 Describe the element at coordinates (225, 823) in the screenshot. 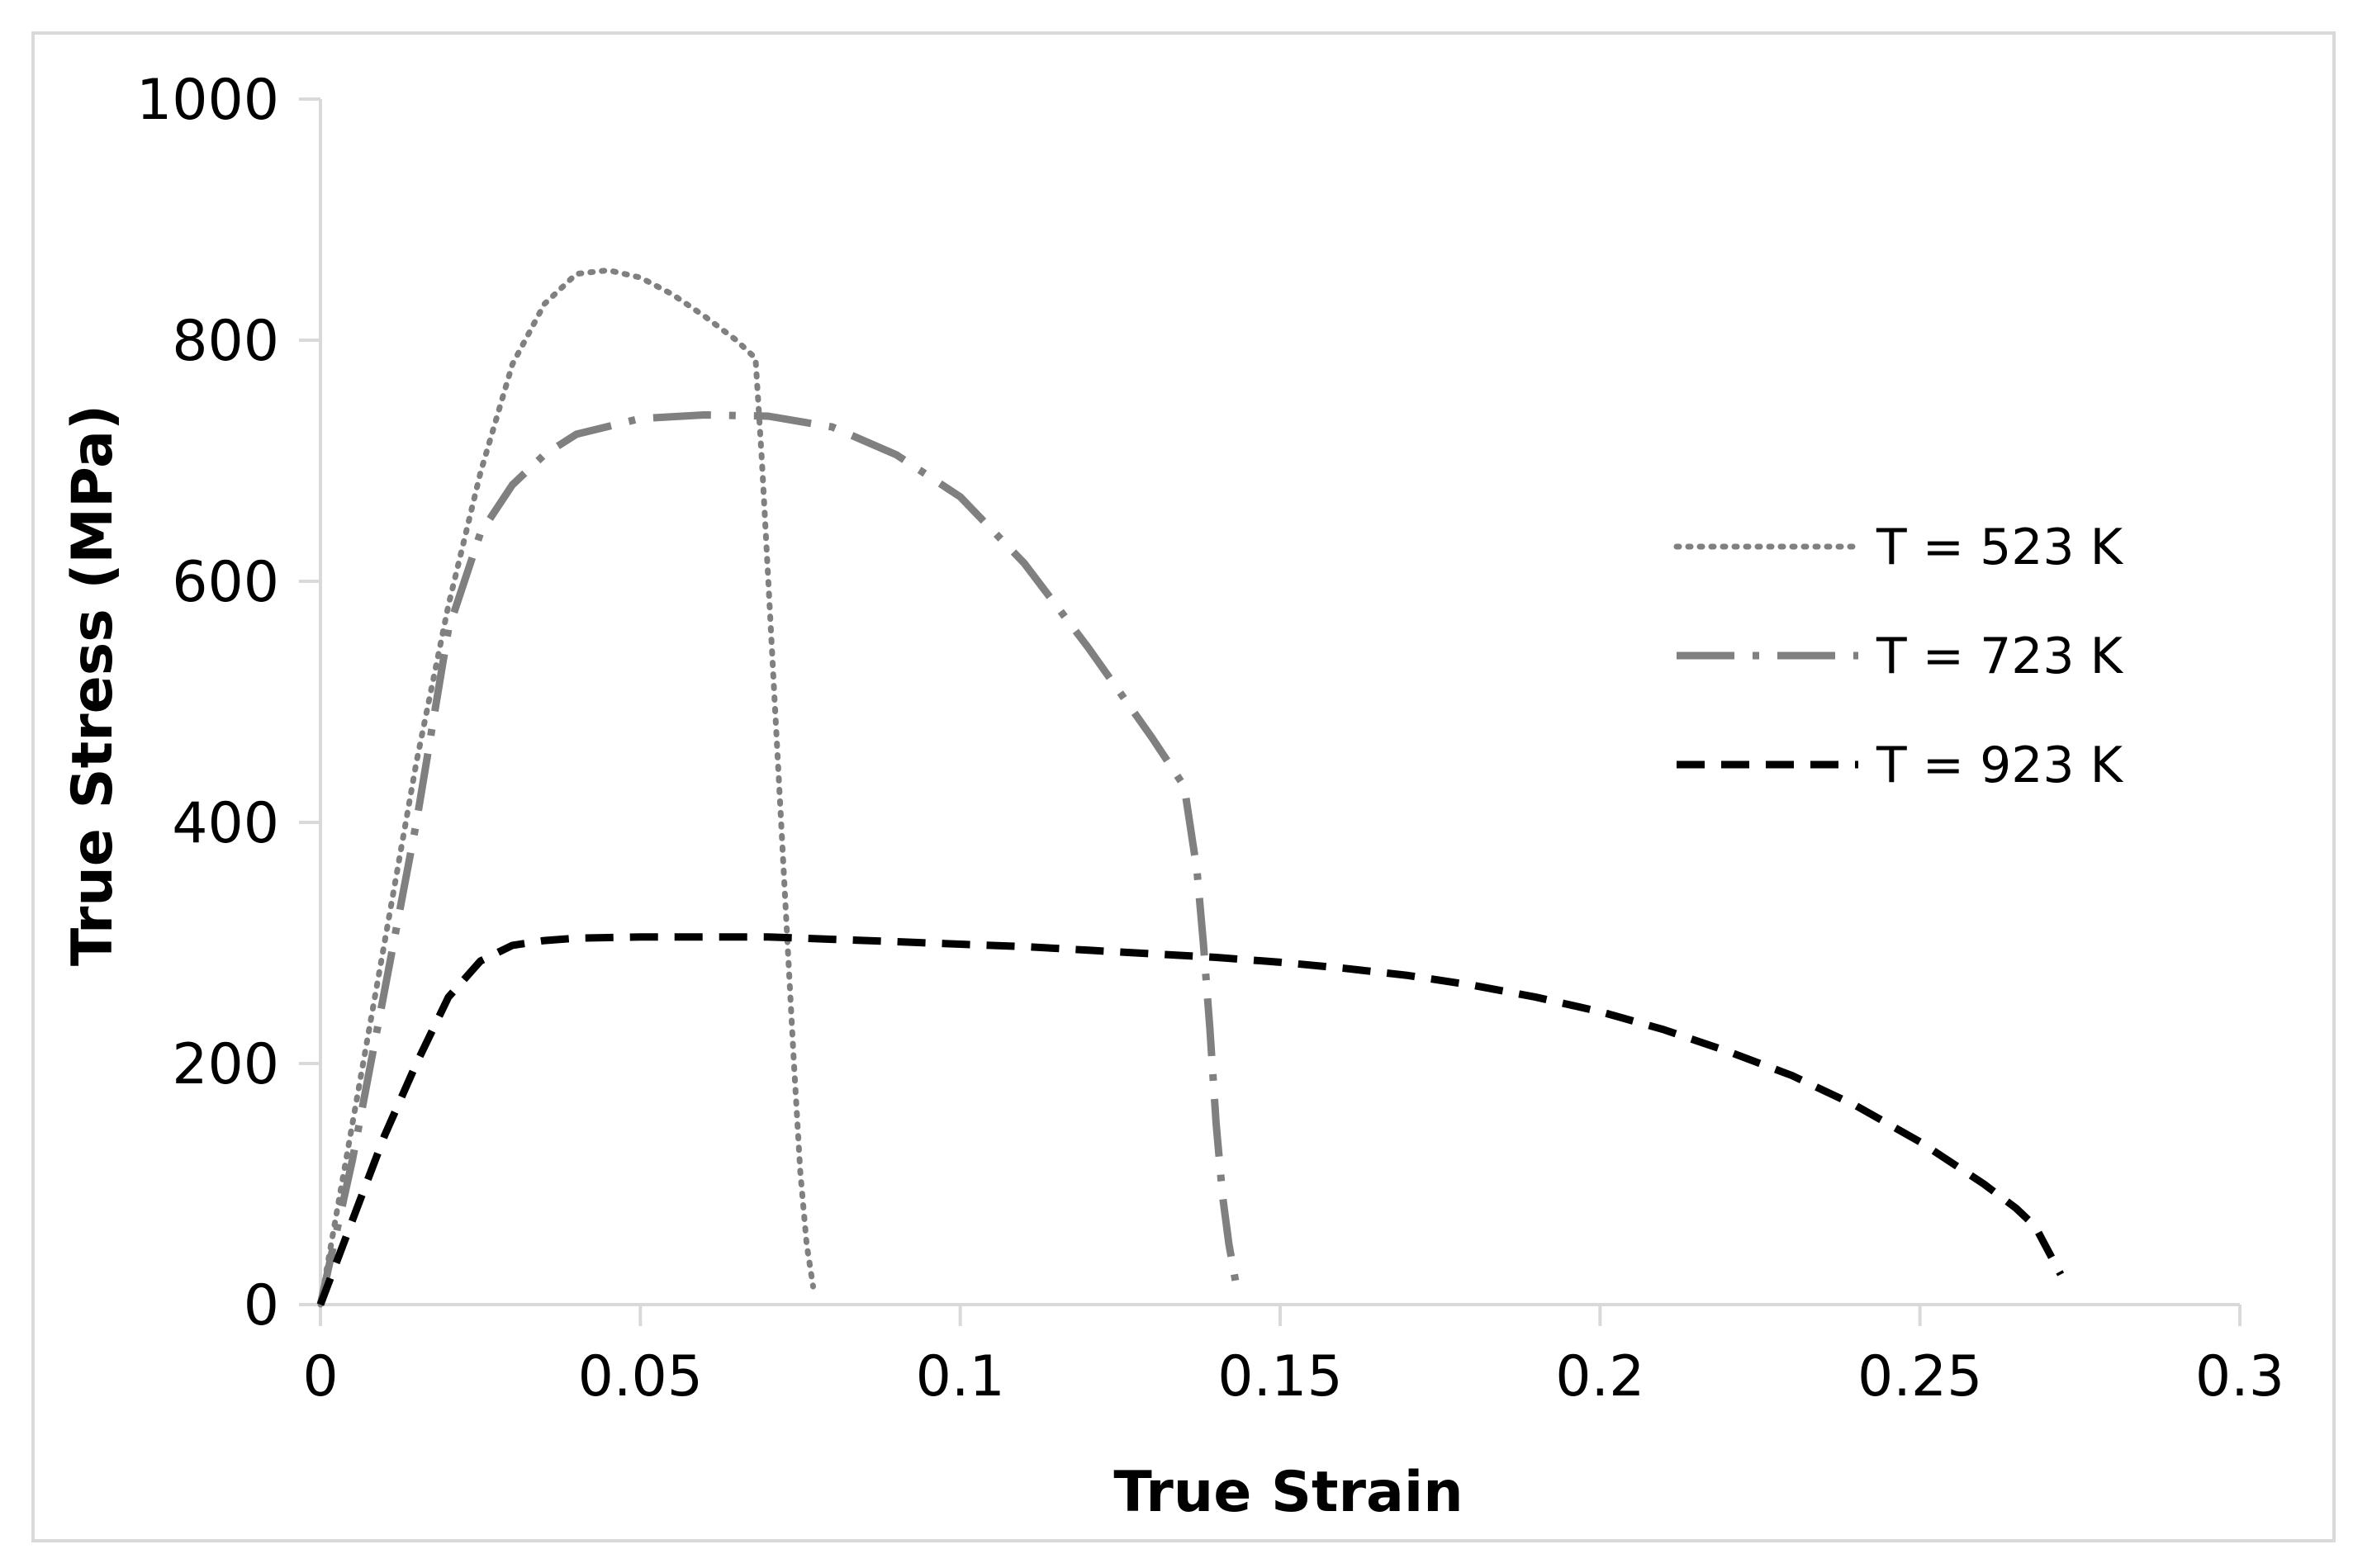

I see `y-tick-label: 400` at that location.